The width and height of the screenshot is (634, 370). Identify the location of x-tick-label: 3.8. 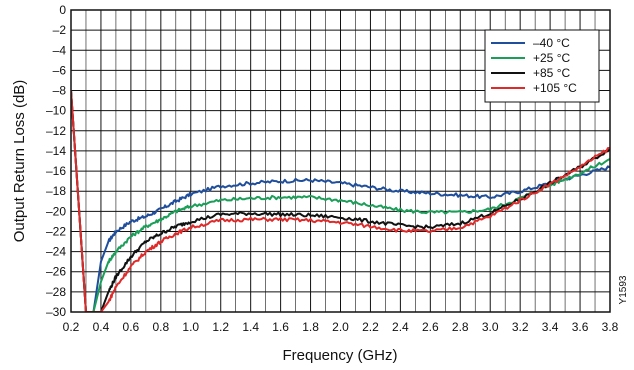
(610, 327).